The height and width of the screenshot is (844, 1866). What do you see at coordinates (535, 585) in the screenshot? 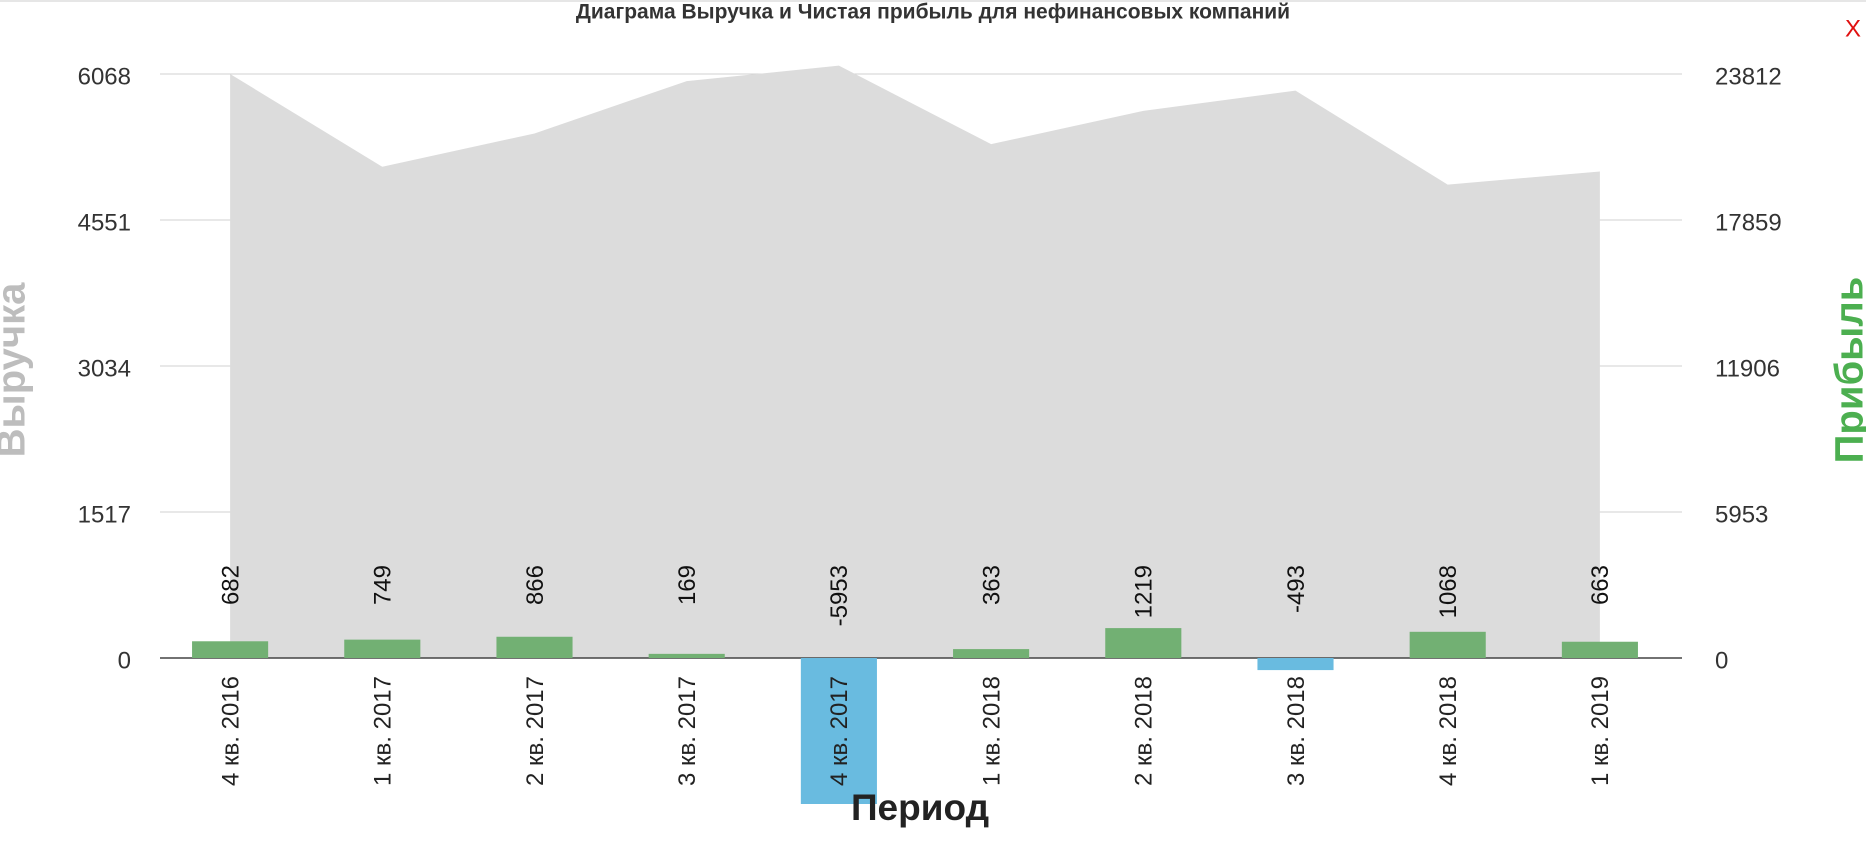
I see `data-label: 866` at bounding box center [535, 585].